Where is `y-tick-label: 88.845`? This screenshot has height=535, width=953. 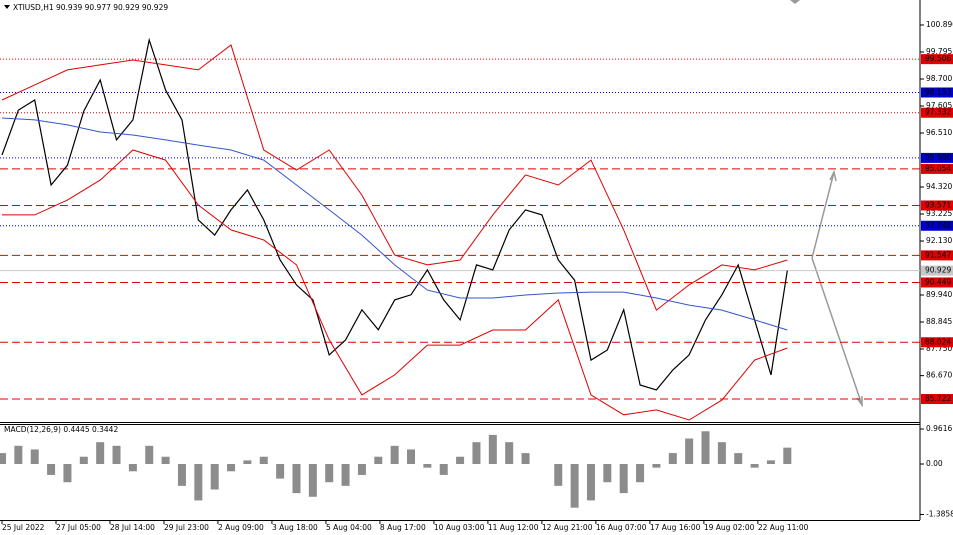
y-tick-label: 88.845 is located at coordinates (939, 321).